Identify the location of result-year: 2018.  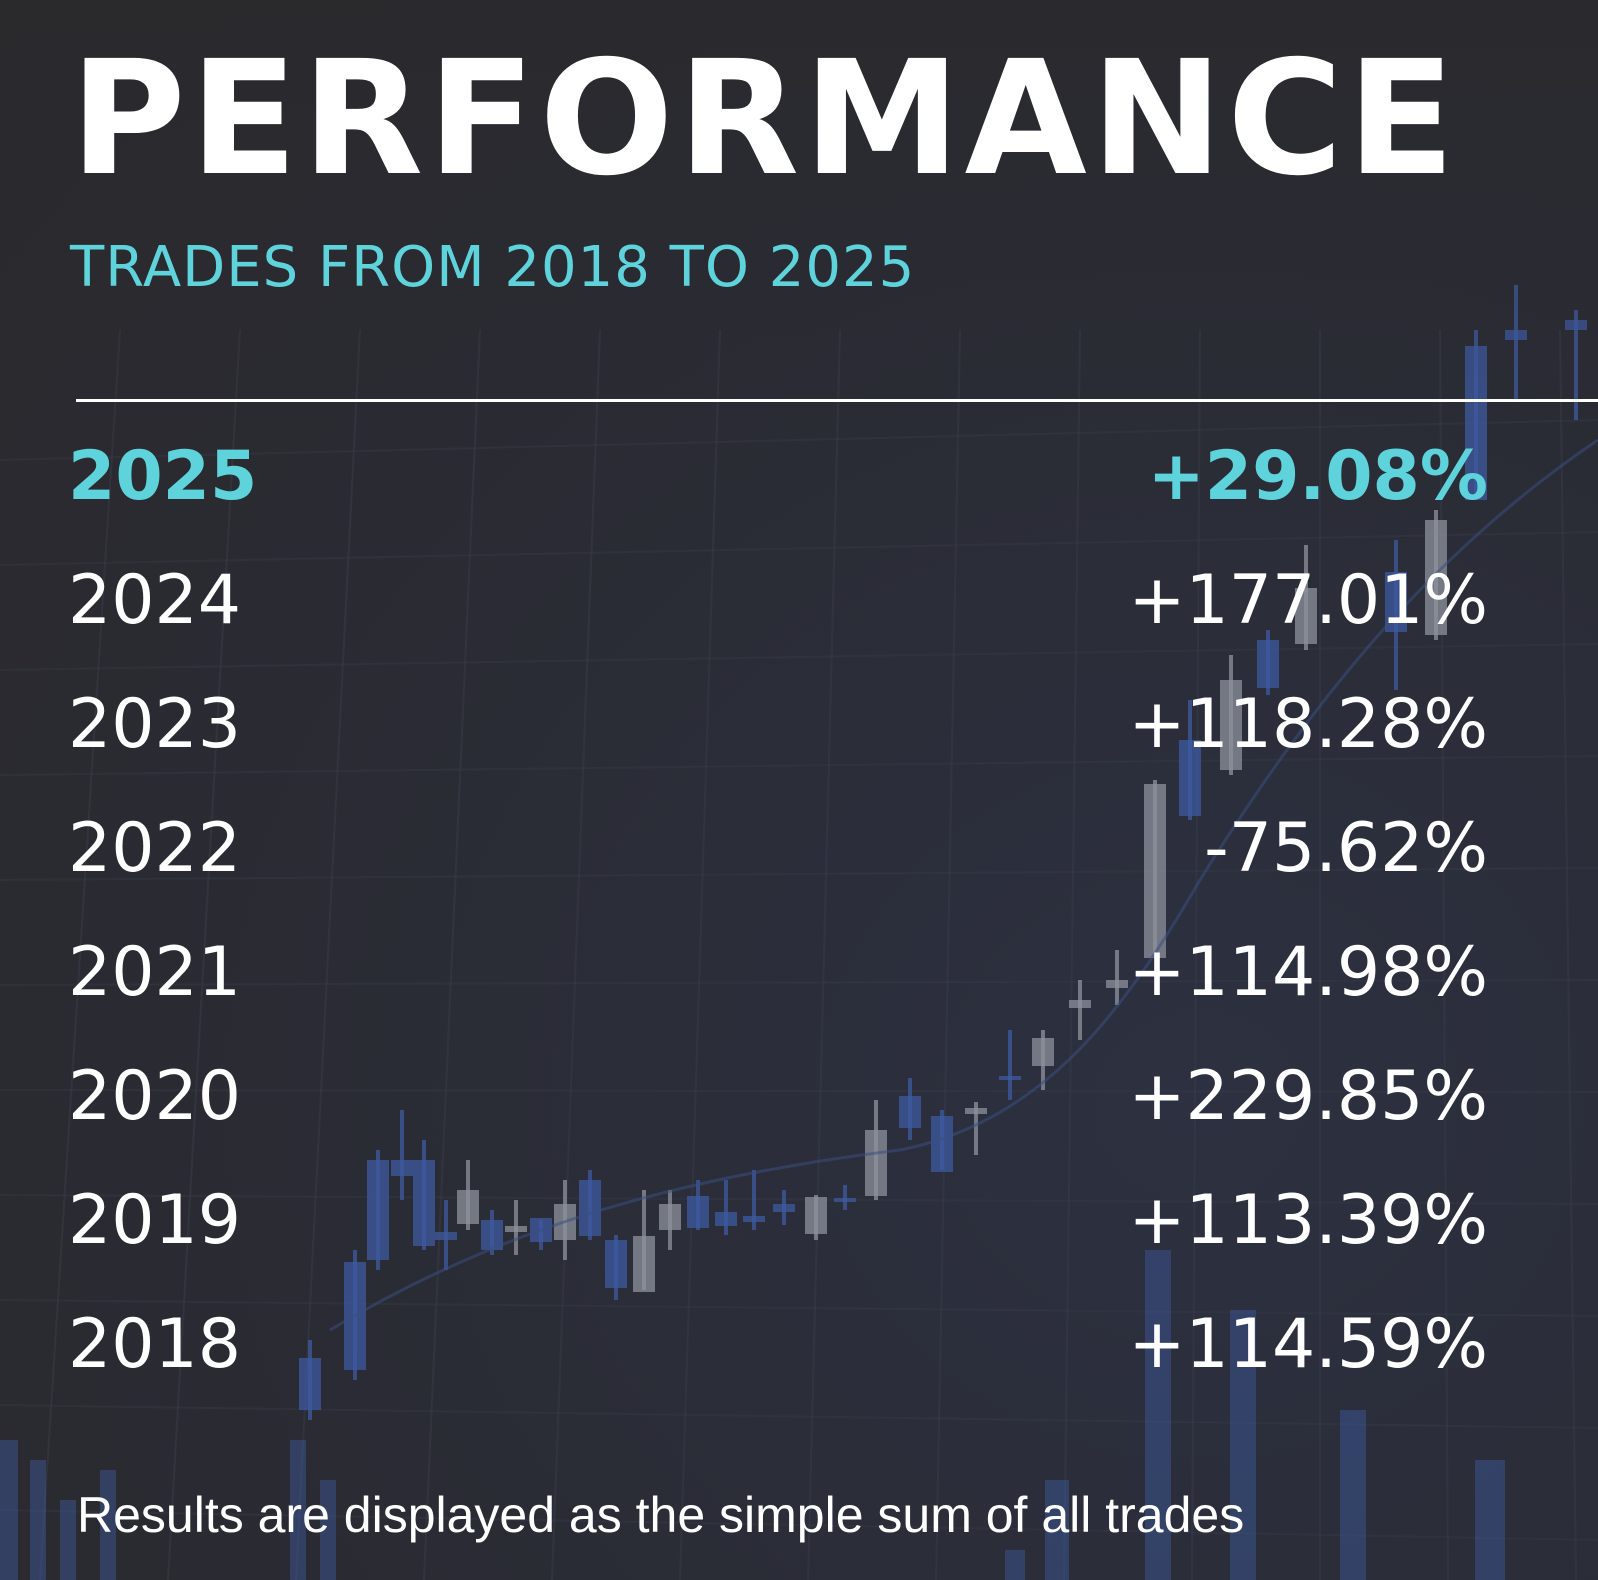
(155, 1344).